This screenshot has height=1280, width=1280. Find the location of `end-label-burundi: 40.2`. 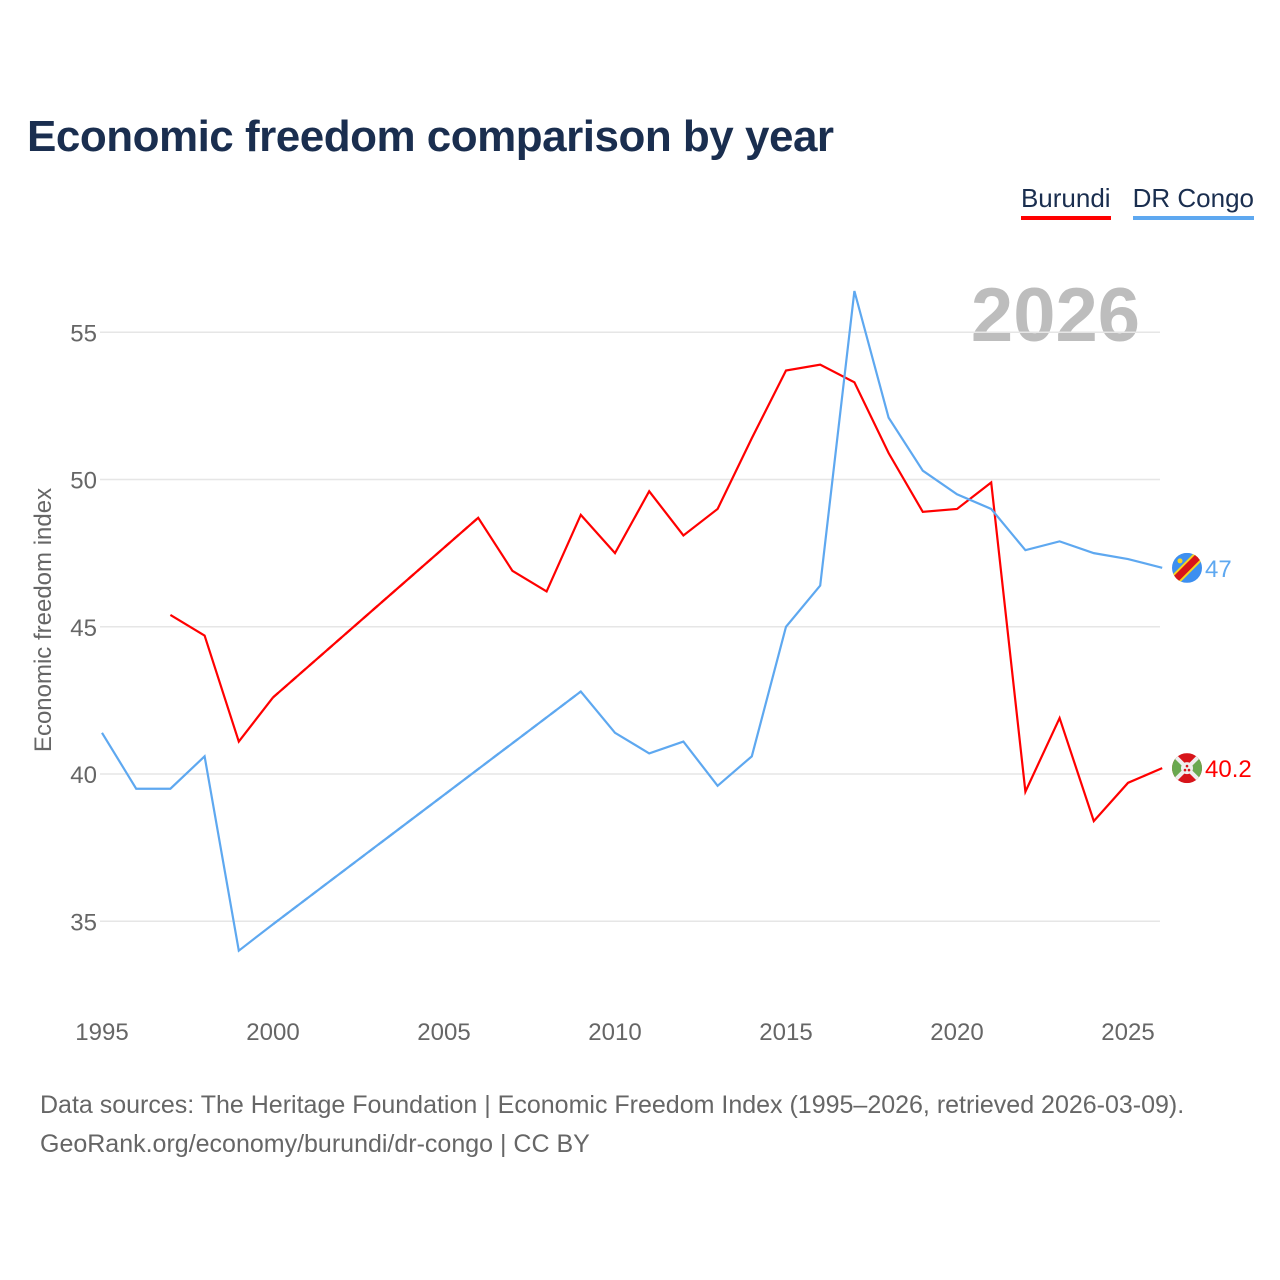

end-label-burundi: 40.2 is located at coordinates (1228, 769).